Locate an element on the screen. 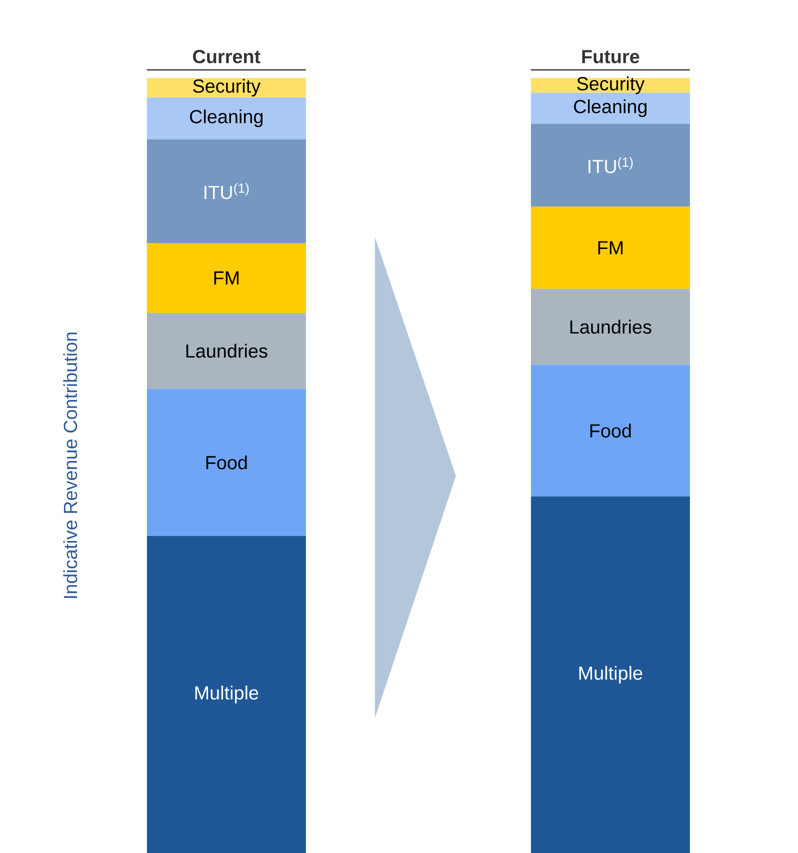 The image size is (798, 853). text: Security is located at coordinates (611, 85).